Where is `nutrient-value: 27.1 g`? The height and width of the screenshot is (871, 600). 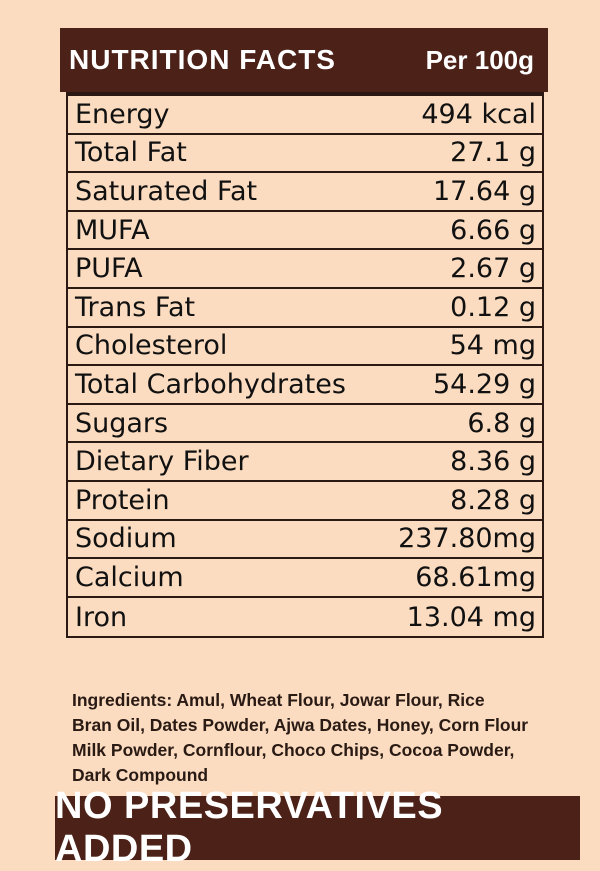 nutrient-value: 27.1 g is located at coordinates (493, 153).